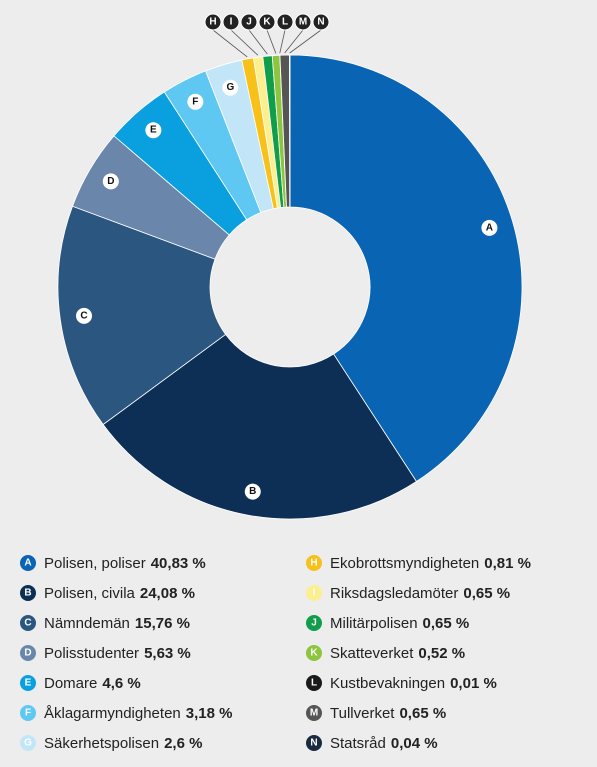  What do you see at coordinates (430, 563) in the screenshot?
I see `legend-entry: Ekobrottsmyndigheten 0,81 %` at bounding box center [430, 563].